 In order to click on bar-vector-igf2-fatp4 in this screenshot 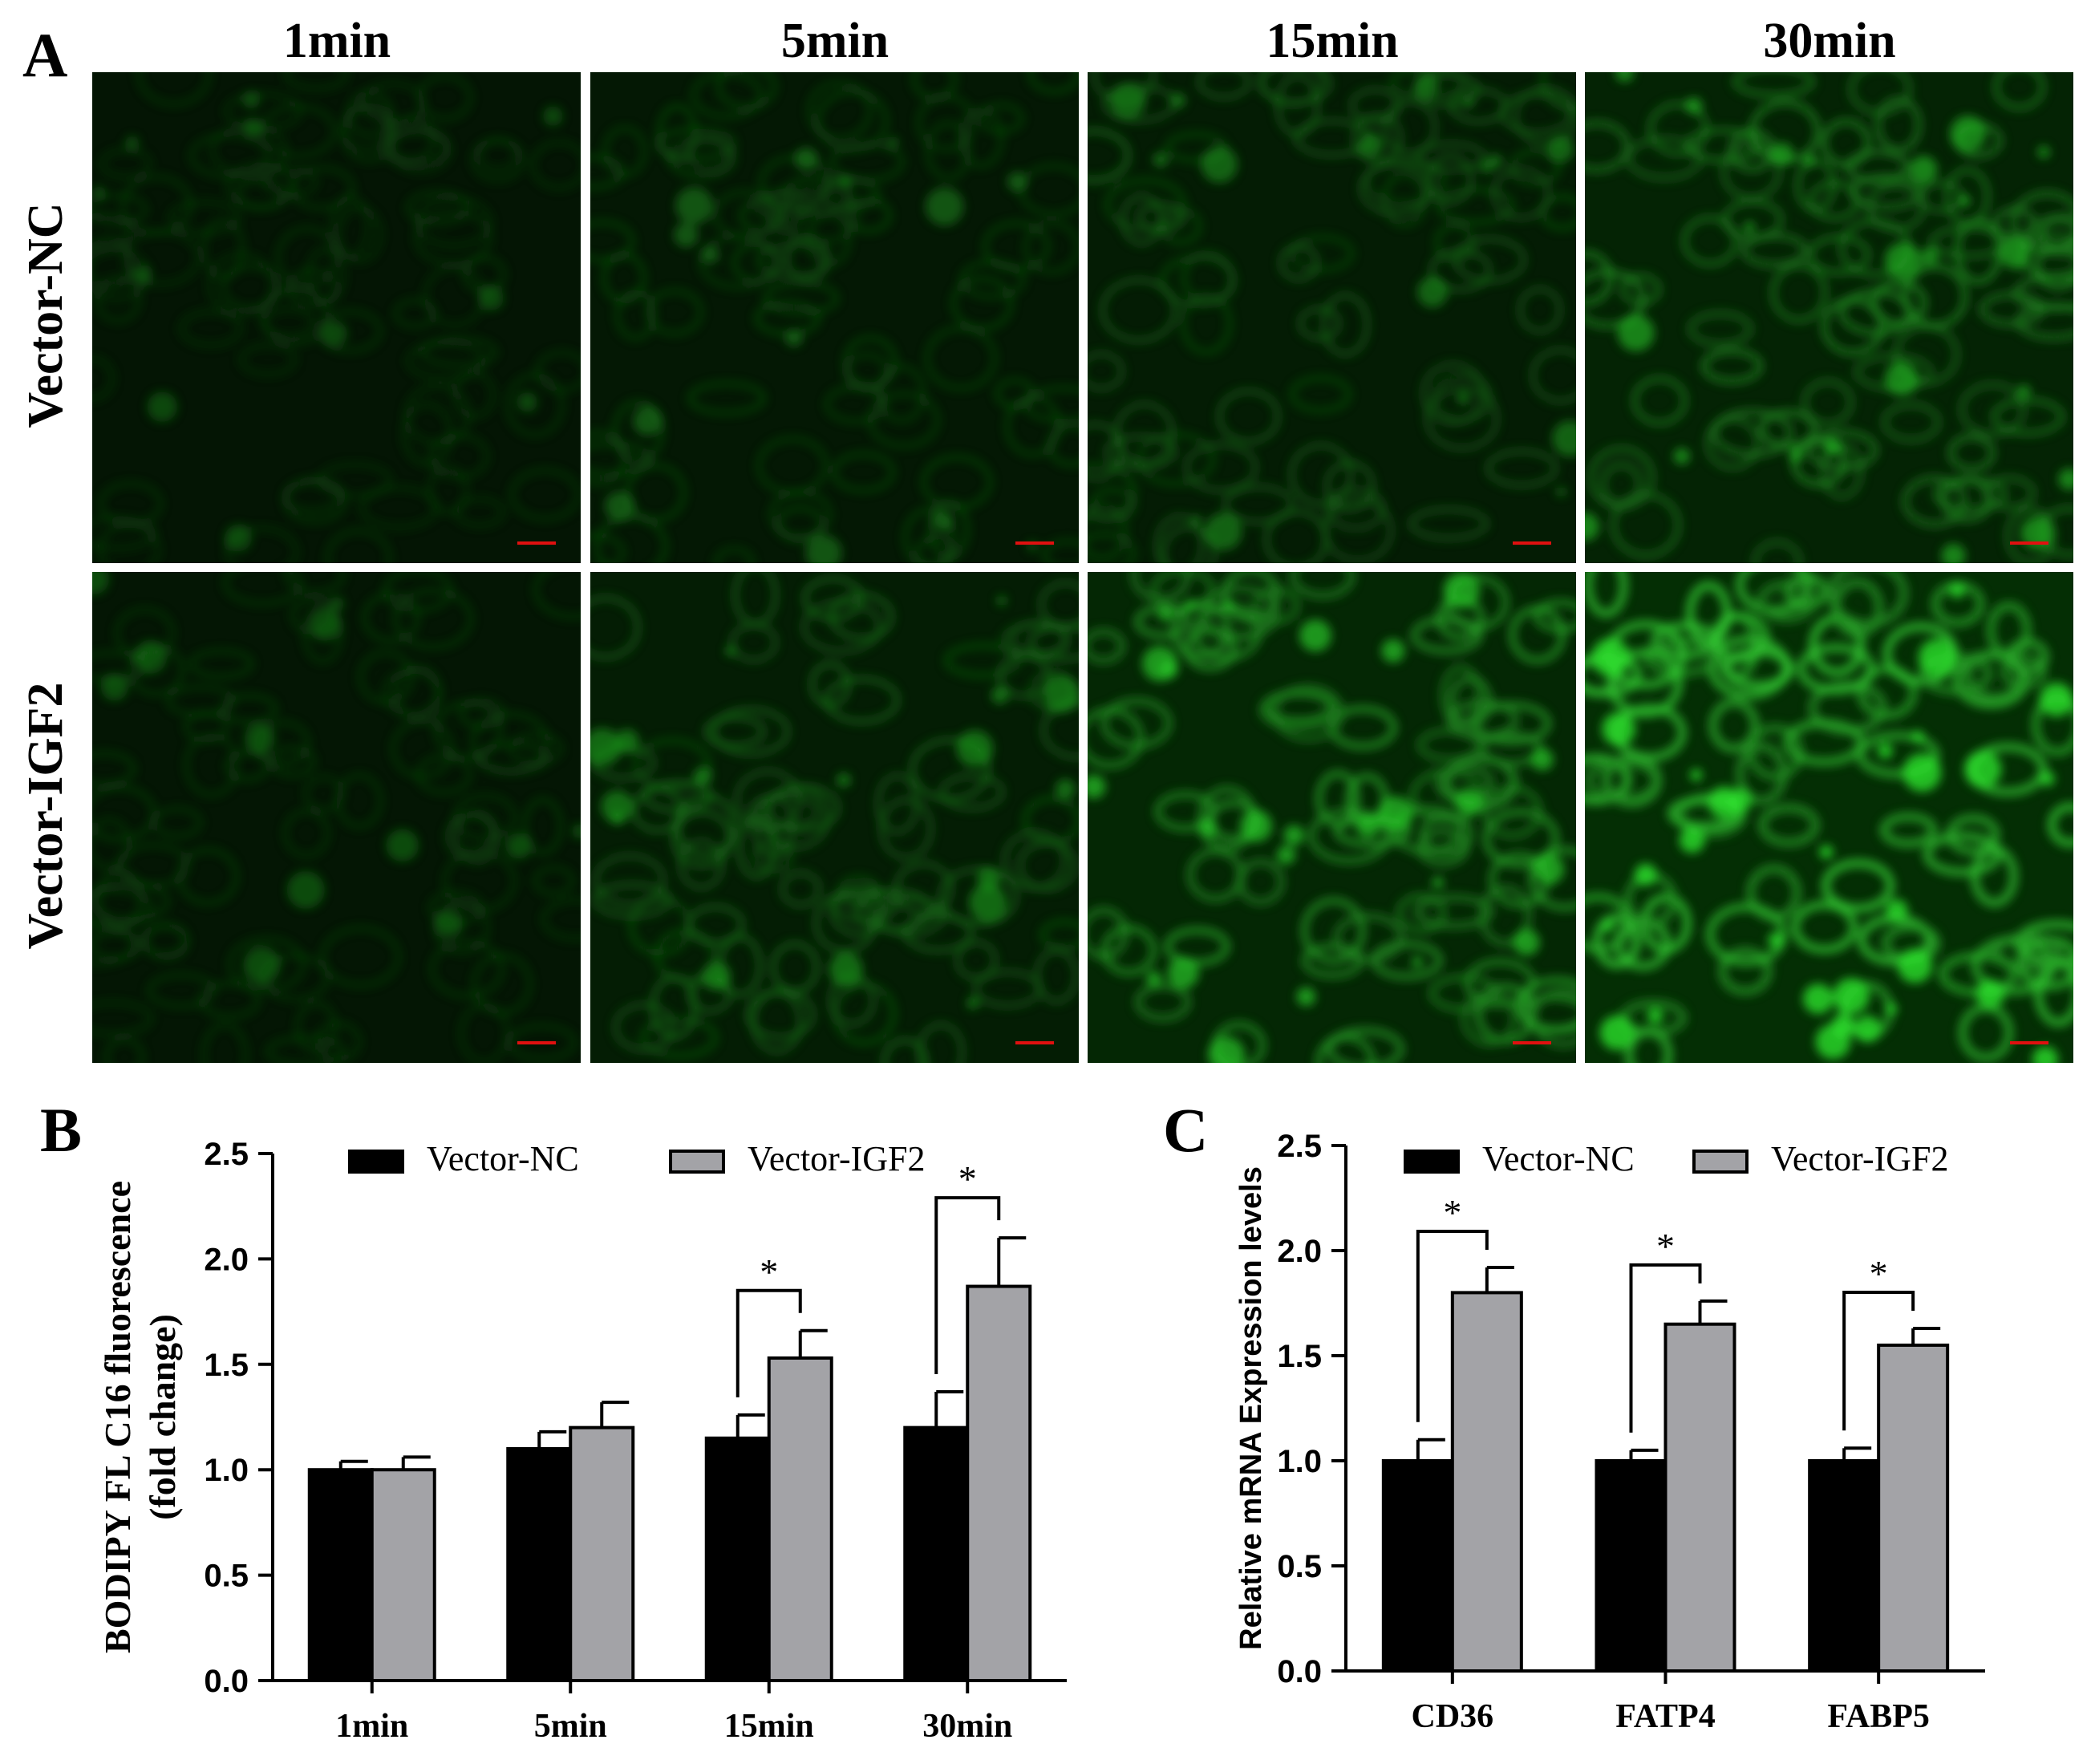, I will do `click(1700, 1498)`.